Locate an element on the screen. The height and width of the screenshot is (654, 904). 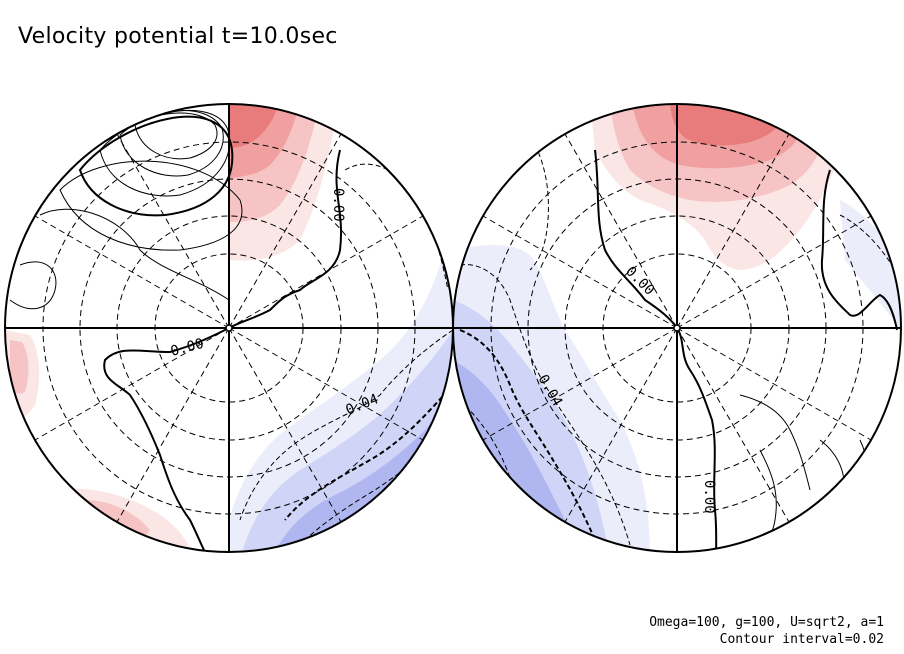
left-contours-positive is located at coordinates (126, 209).